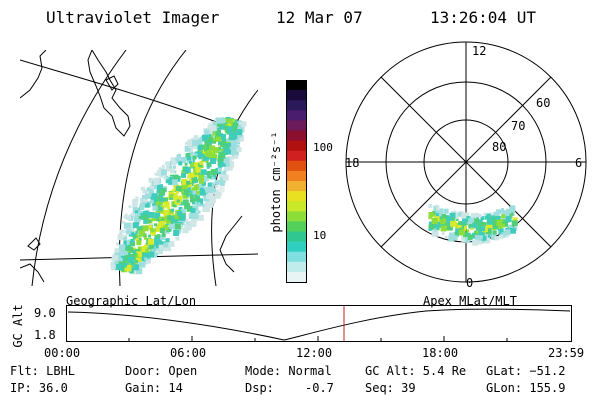 This screenshot has height=400, width=600. I want to click on polar-aurora-emission, so click(473, 224).